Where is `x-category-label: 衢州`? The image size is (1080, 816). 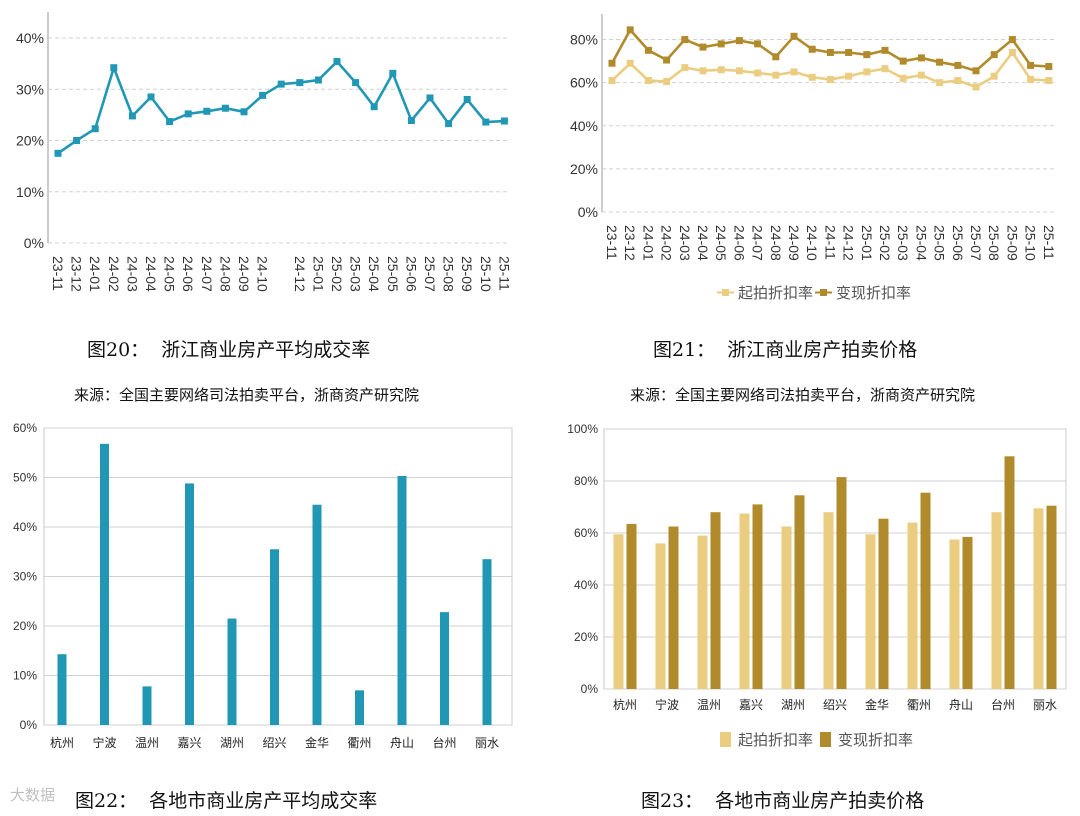
x-category-label: 衢州 is located at coordinates (359, 743).